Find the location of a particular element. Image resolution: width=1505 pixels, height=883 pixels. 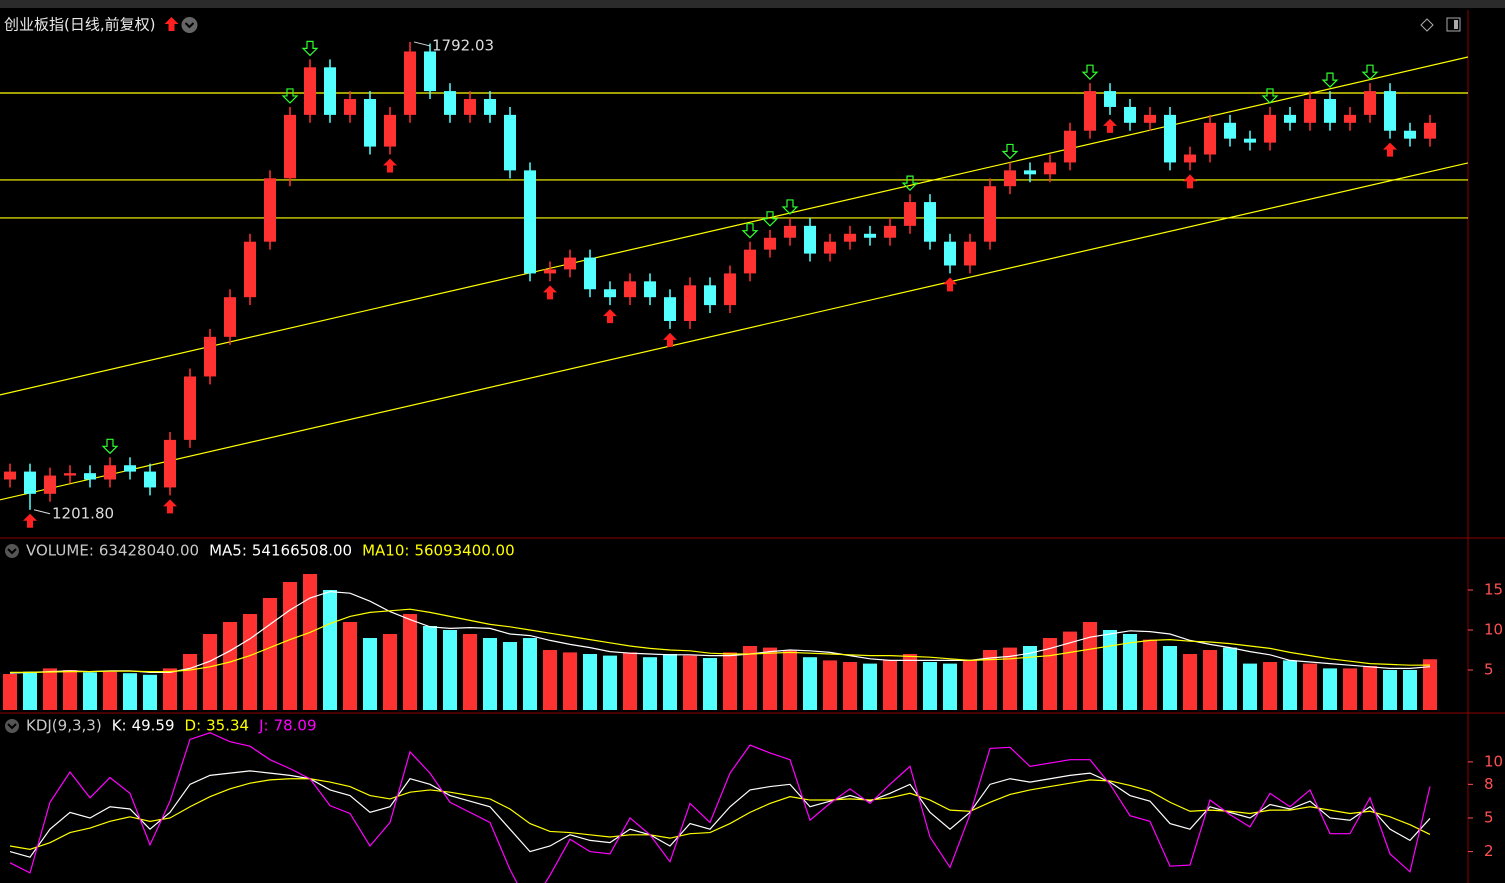

legend-name: MA10: is located at coordinates (385, 551).